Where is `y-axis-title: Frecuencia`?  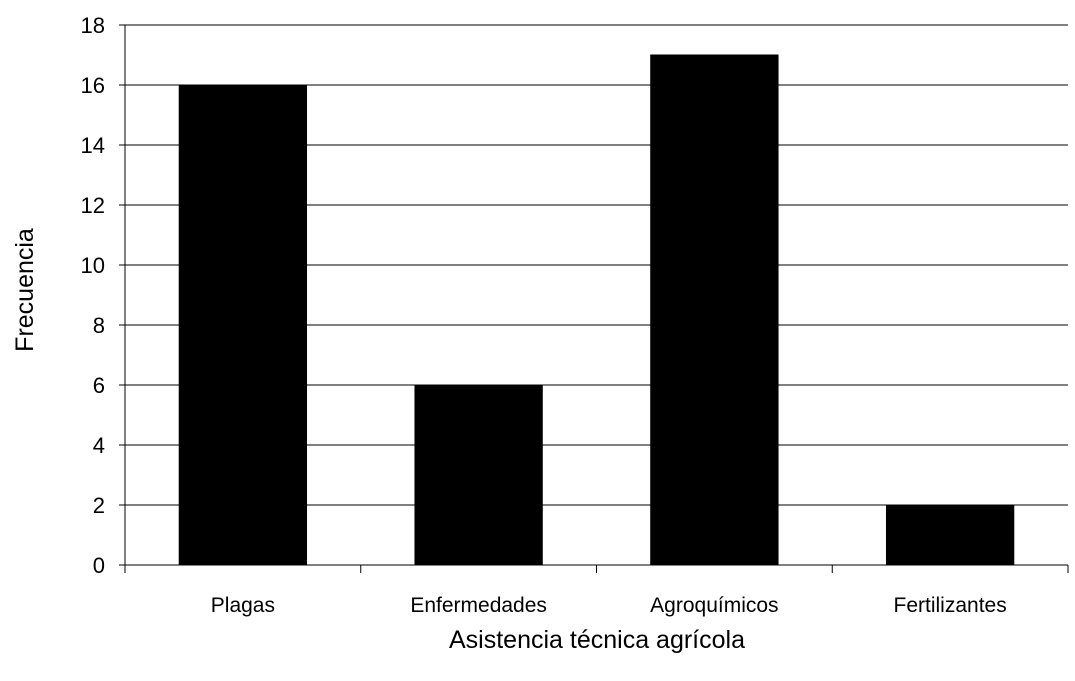 y-axis-title: Frecuencia is located at coordinates (25, 290).